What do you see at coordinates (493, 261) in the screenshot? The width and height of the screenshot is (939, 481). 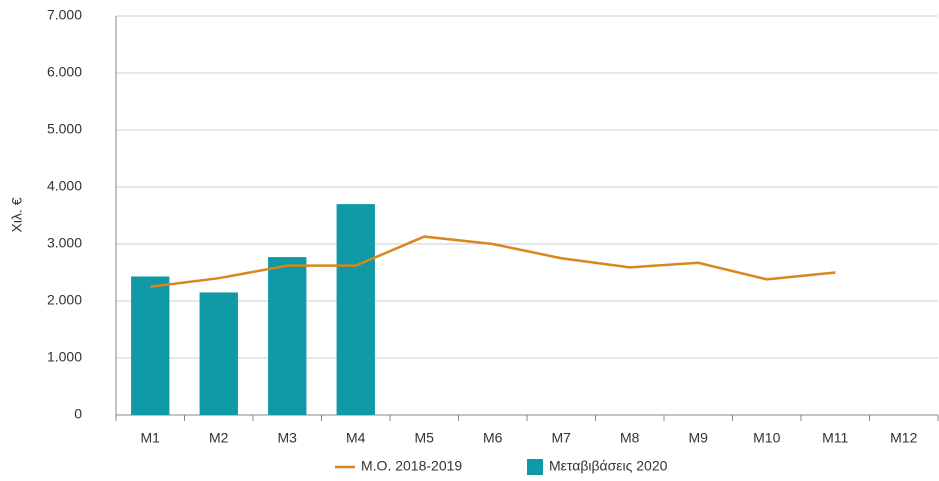 I see `line` at bounding box center [493, 261].